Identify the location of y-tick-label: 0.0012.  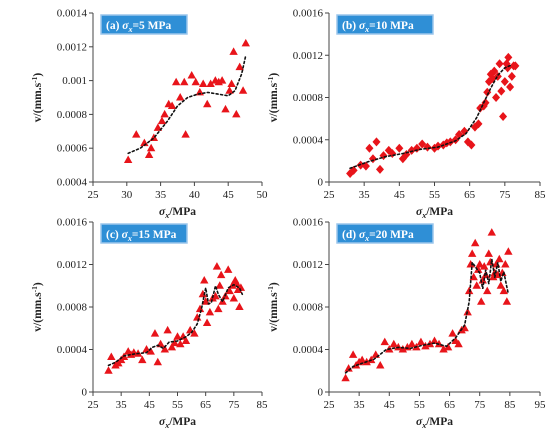
(308, 56).